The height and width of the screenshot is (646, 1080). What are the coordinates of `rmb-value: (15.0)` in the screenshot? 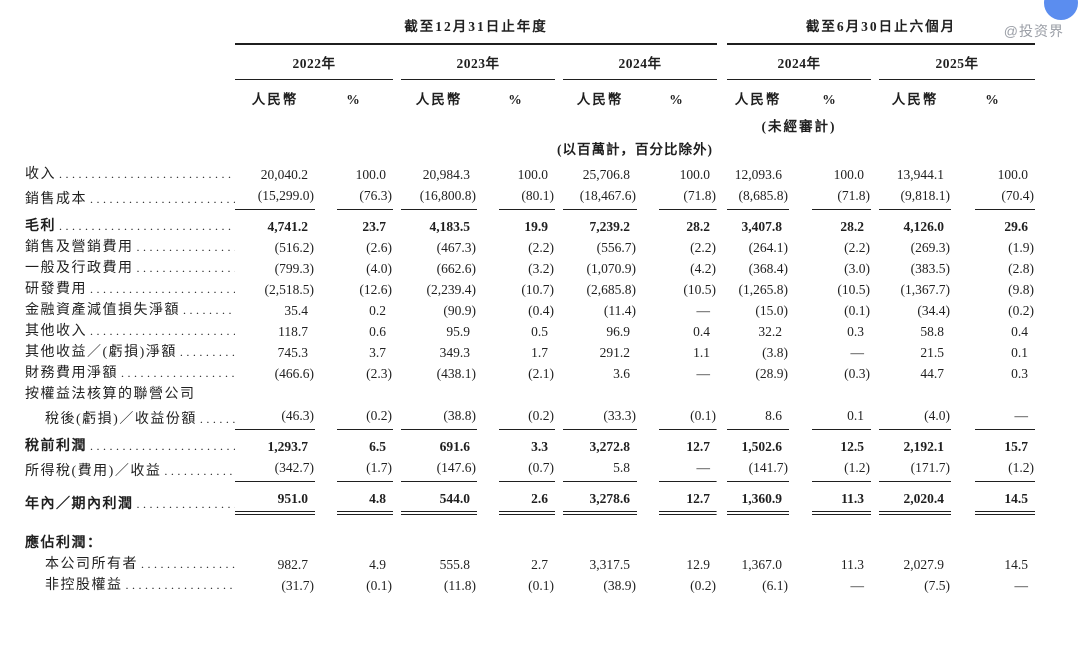 It's located at (771, 310).